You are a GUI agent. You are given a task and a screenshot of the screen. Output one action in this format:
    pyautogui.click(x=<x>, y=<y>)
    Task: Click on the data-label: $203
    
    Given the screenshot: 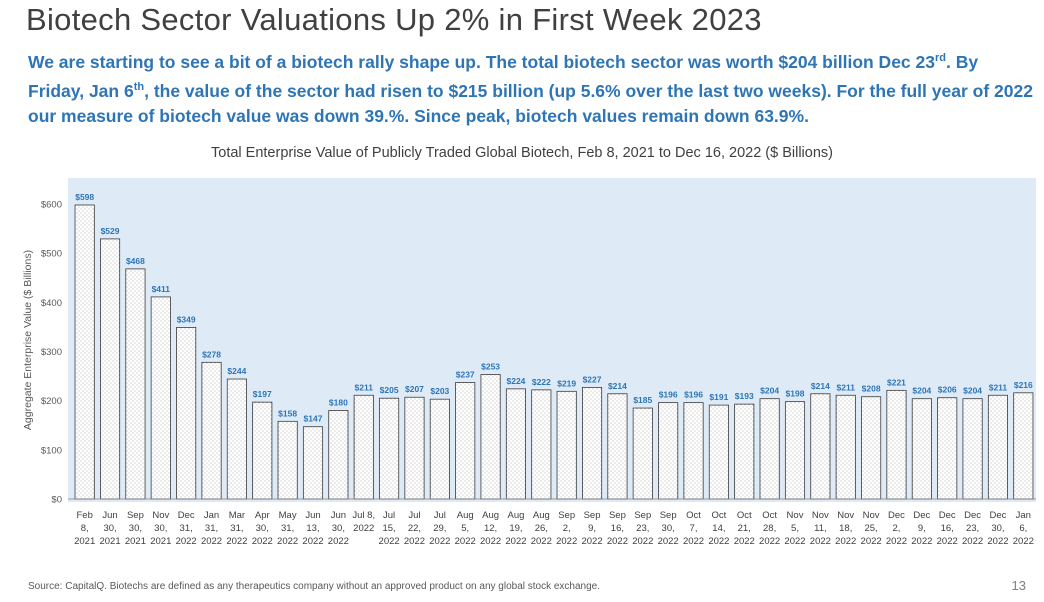 What is the action you would take?
    pyautogui.click(x=439, y=391)
    